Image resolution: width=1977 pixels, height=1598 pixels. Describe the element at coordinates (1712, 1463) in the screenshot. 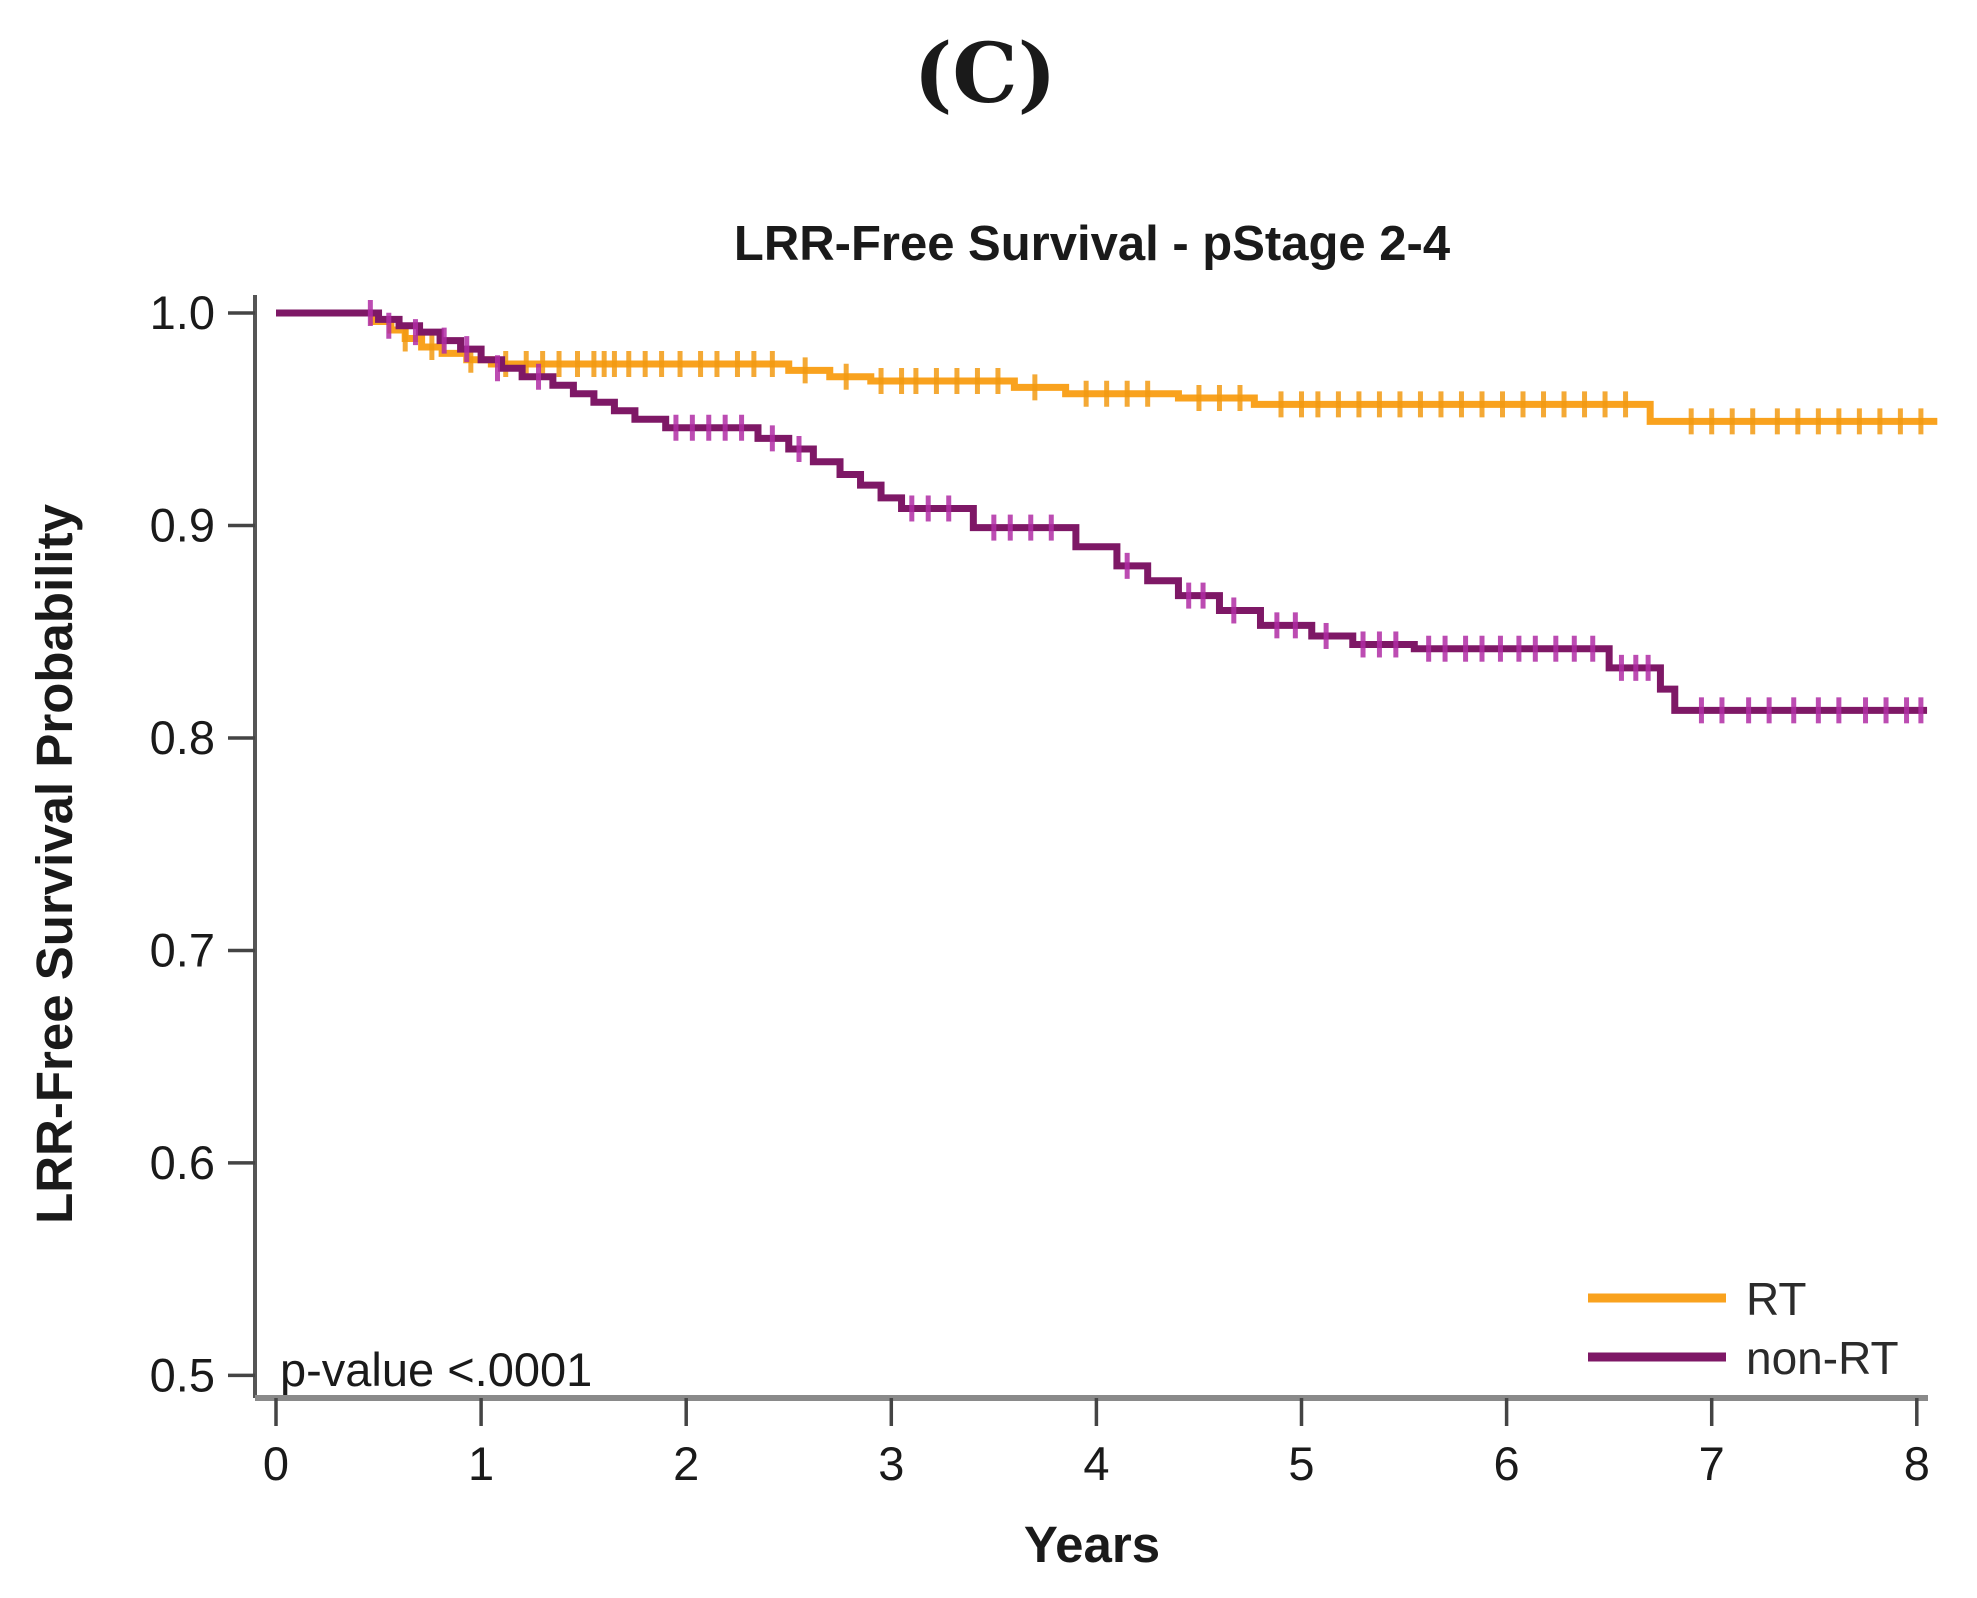

I see `x-tick-label: 7` at that location.